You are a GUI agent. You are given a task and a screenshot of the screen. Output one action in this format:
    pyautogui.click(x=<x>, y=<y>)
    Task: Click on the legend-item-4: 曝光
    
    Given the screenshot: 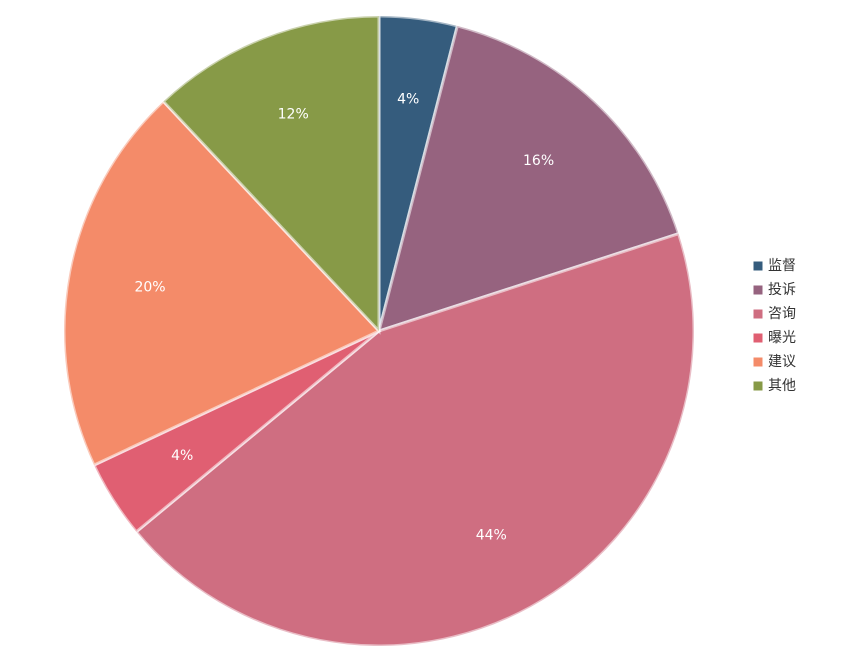 What is the action you would take?
    pyautogui.click(x=774, y=338)
    